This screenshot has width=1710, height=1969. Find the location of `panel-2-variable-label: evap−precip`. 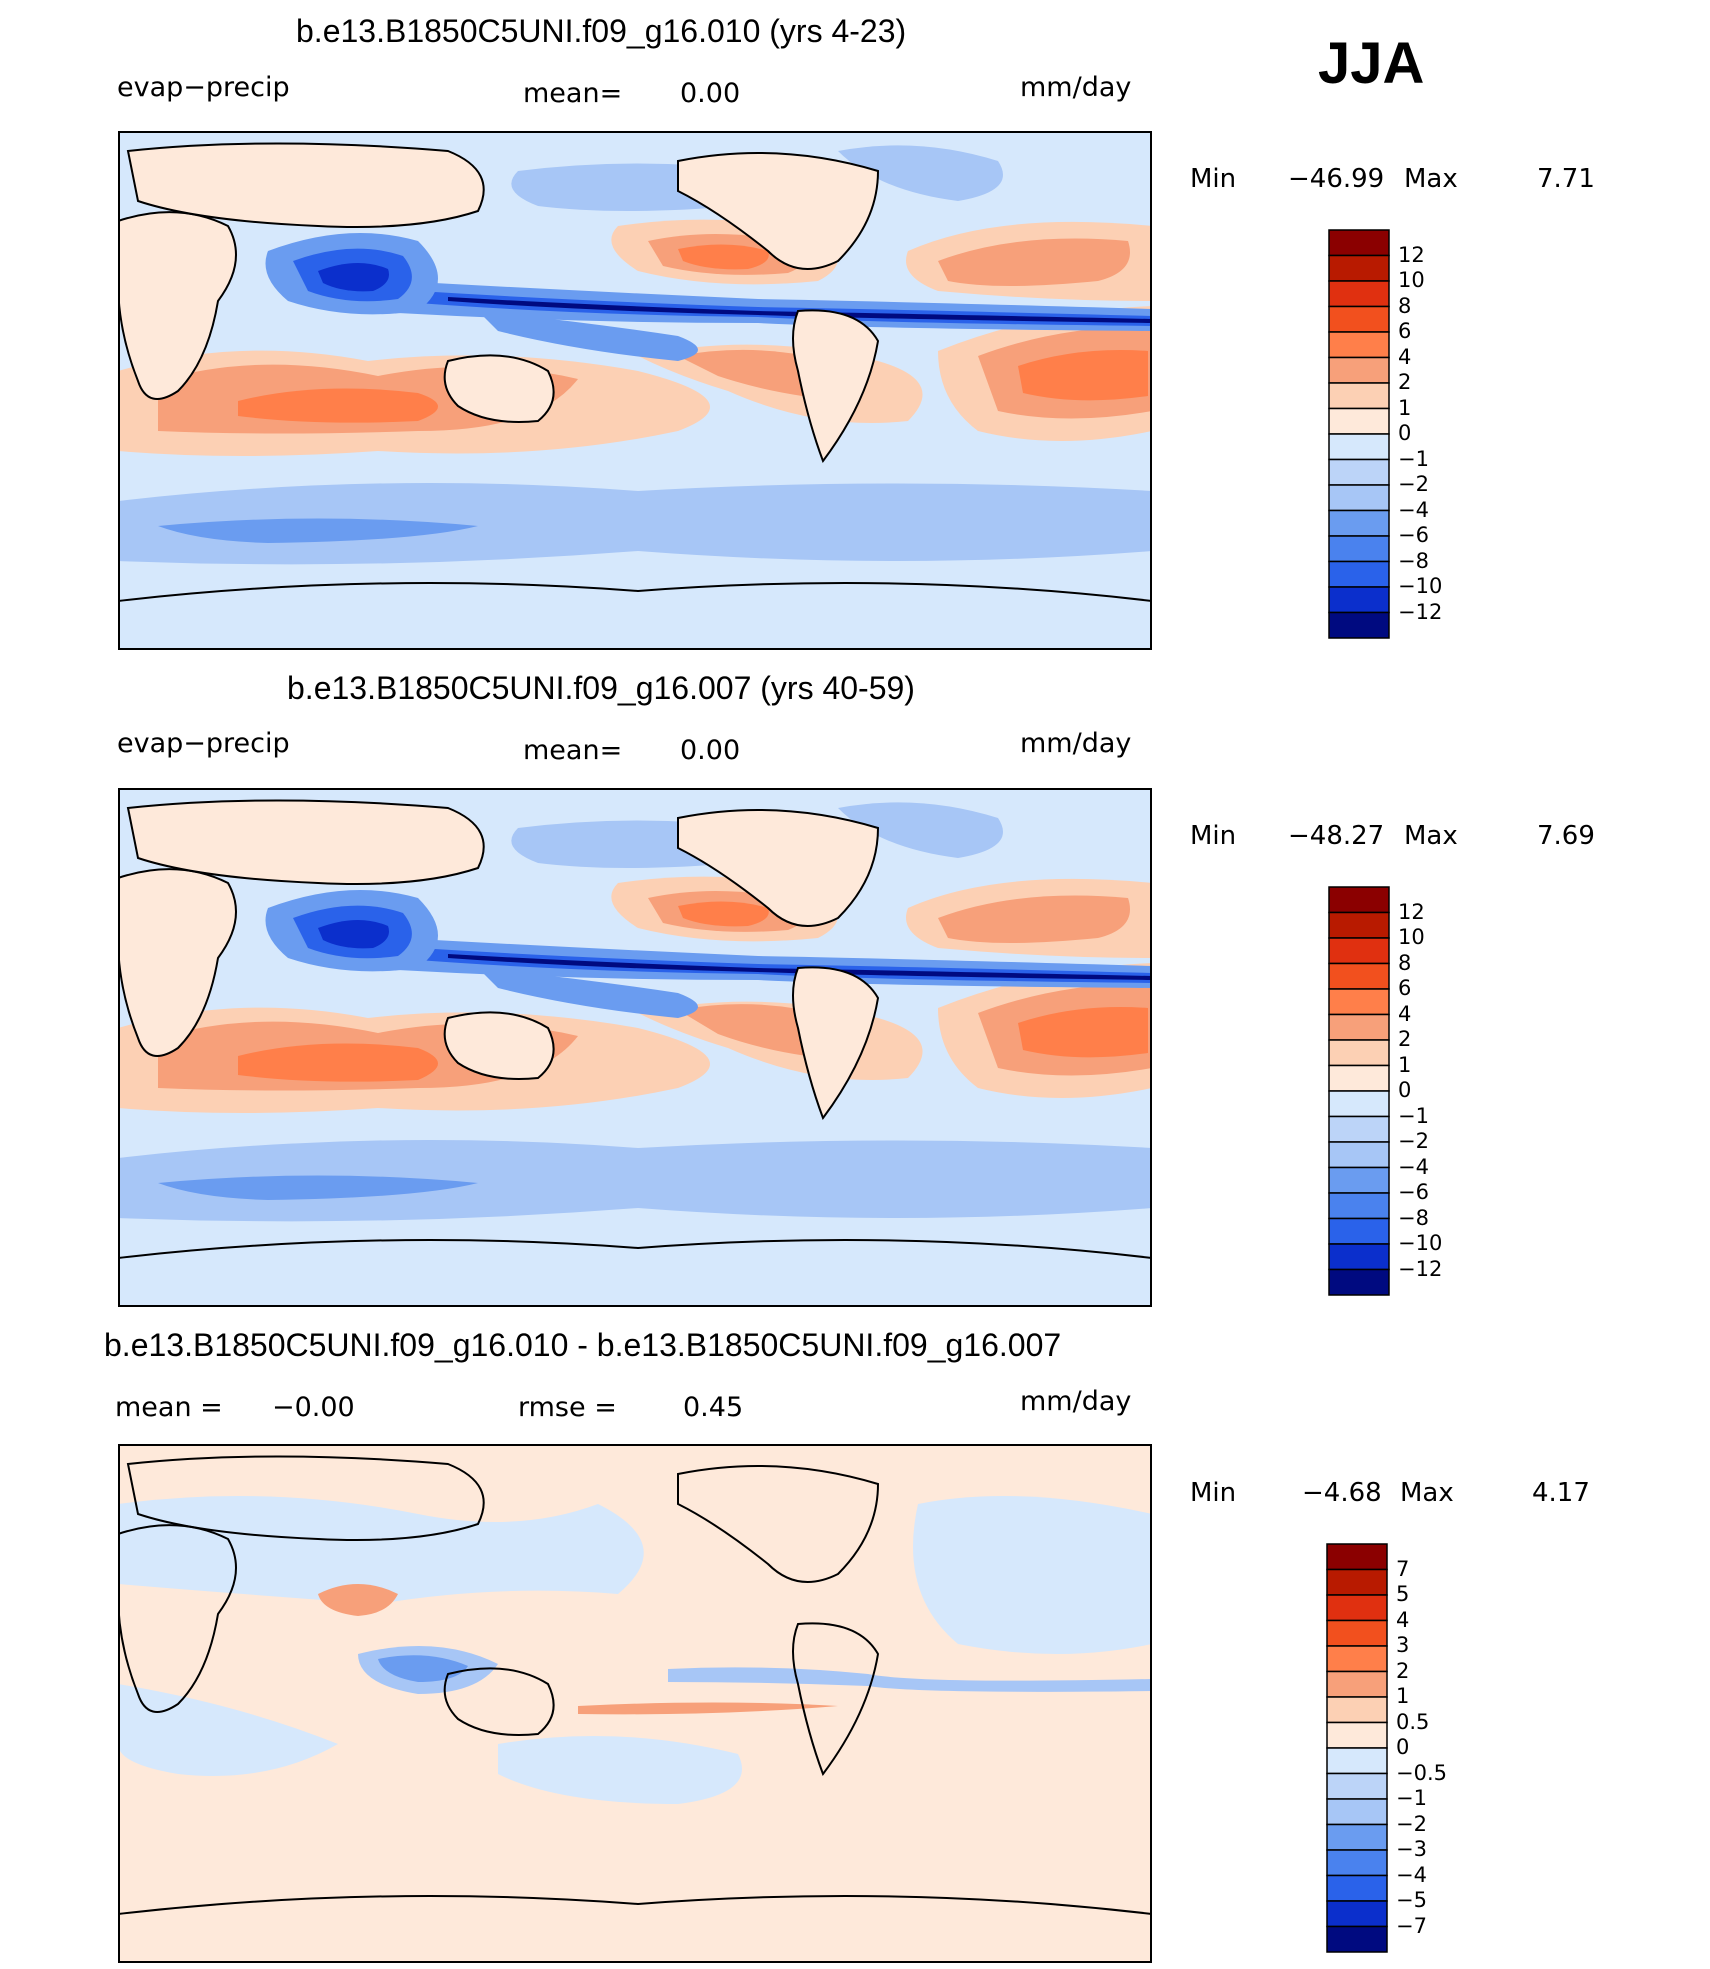

panel-2-variable-label: evap−precip is located at coordinates (203, 743).